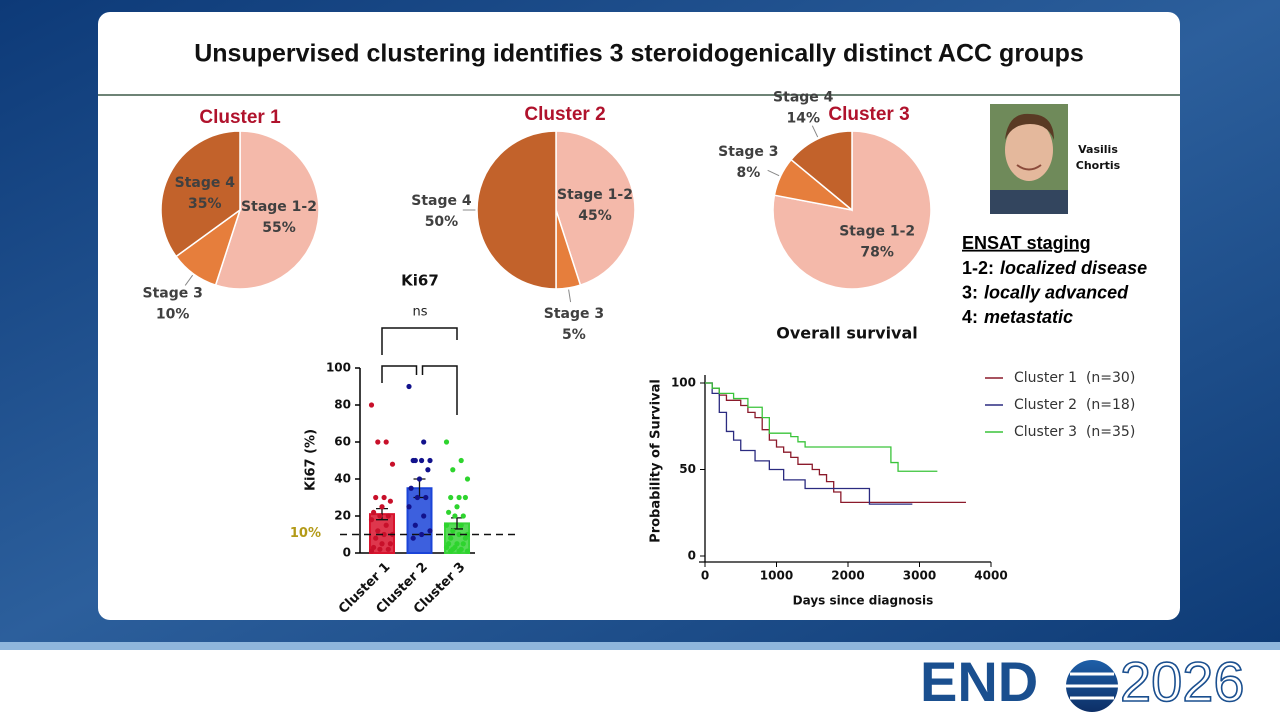 This screenshot has height=720, width=1280. What do you see at coordinates (863, 601) in the screenshot?
I see `x-axis-label: Days since diagnosis` at bounding box center [863, 601].